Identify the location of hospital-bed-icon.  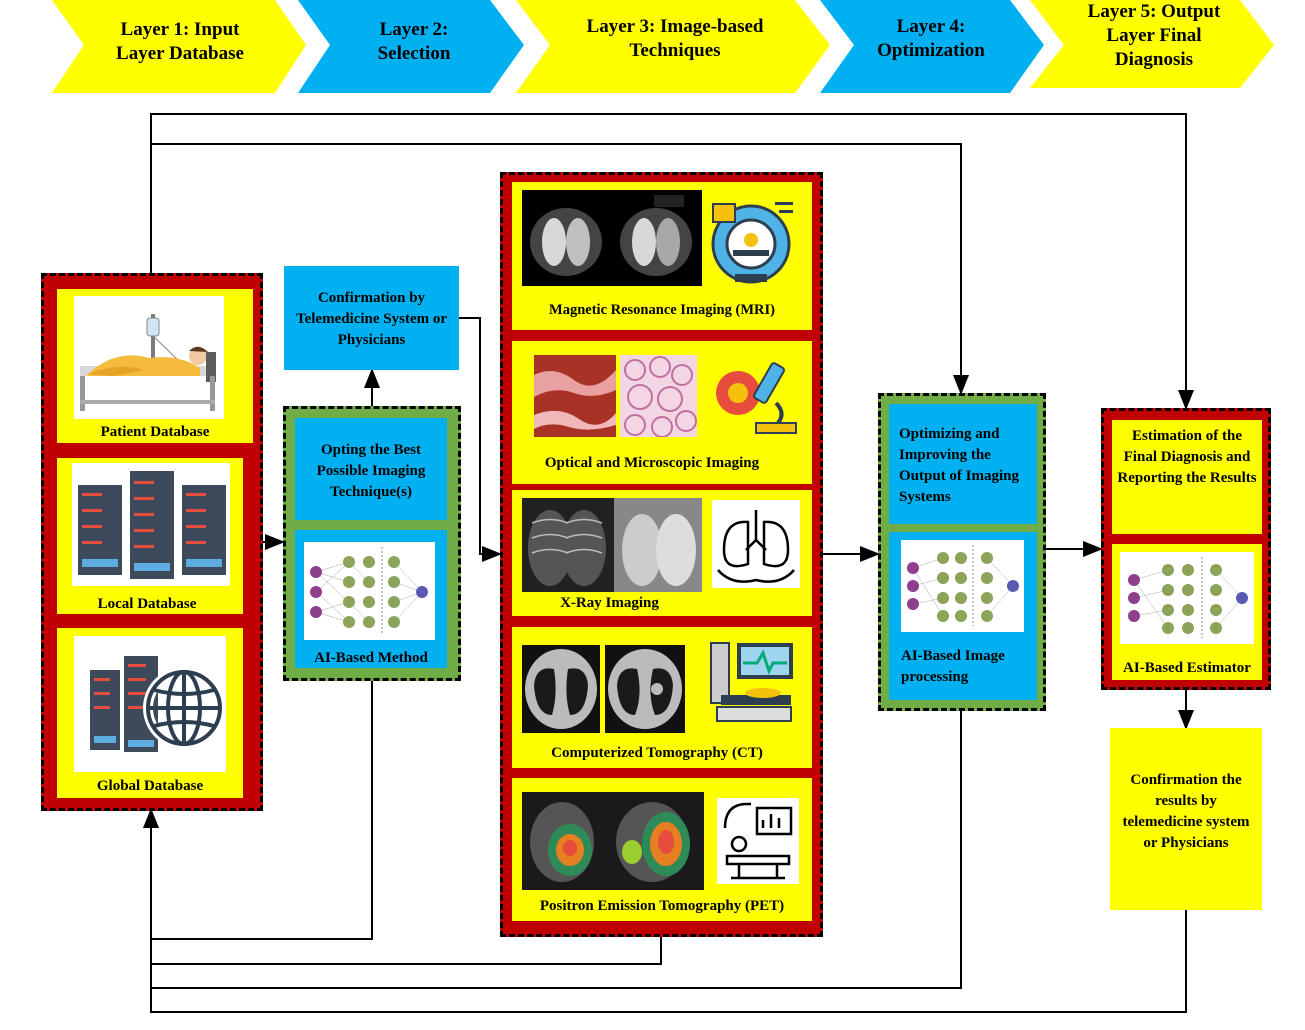
(149, 357).